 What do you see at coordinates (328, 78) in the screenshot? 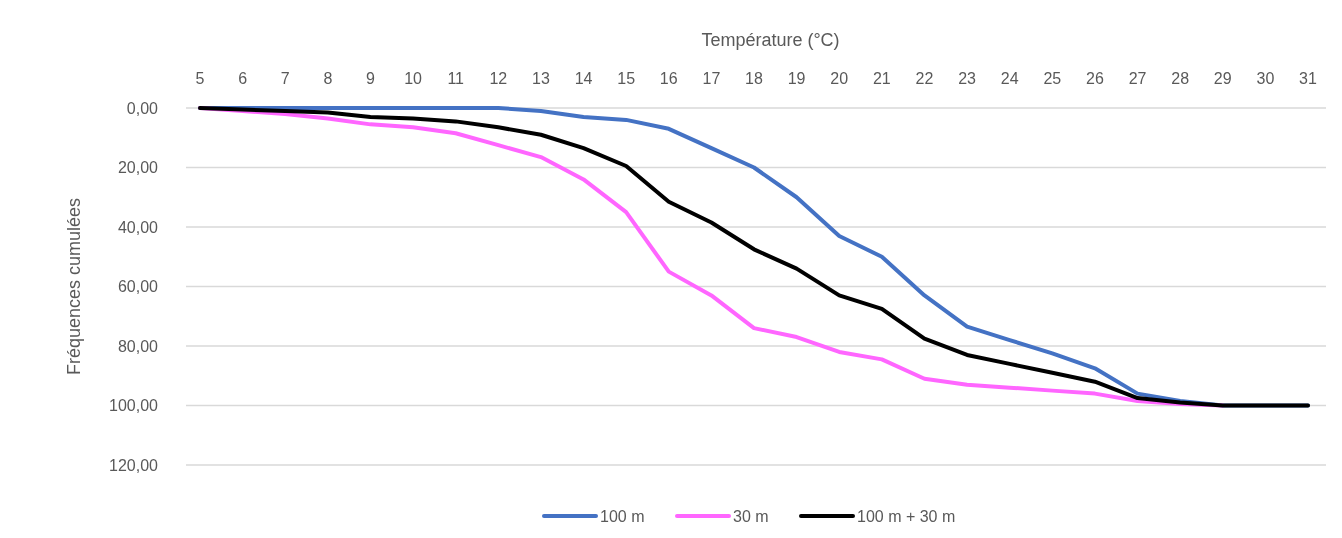
I see `x-tick-label: 8` at bounding box center [328, 78].